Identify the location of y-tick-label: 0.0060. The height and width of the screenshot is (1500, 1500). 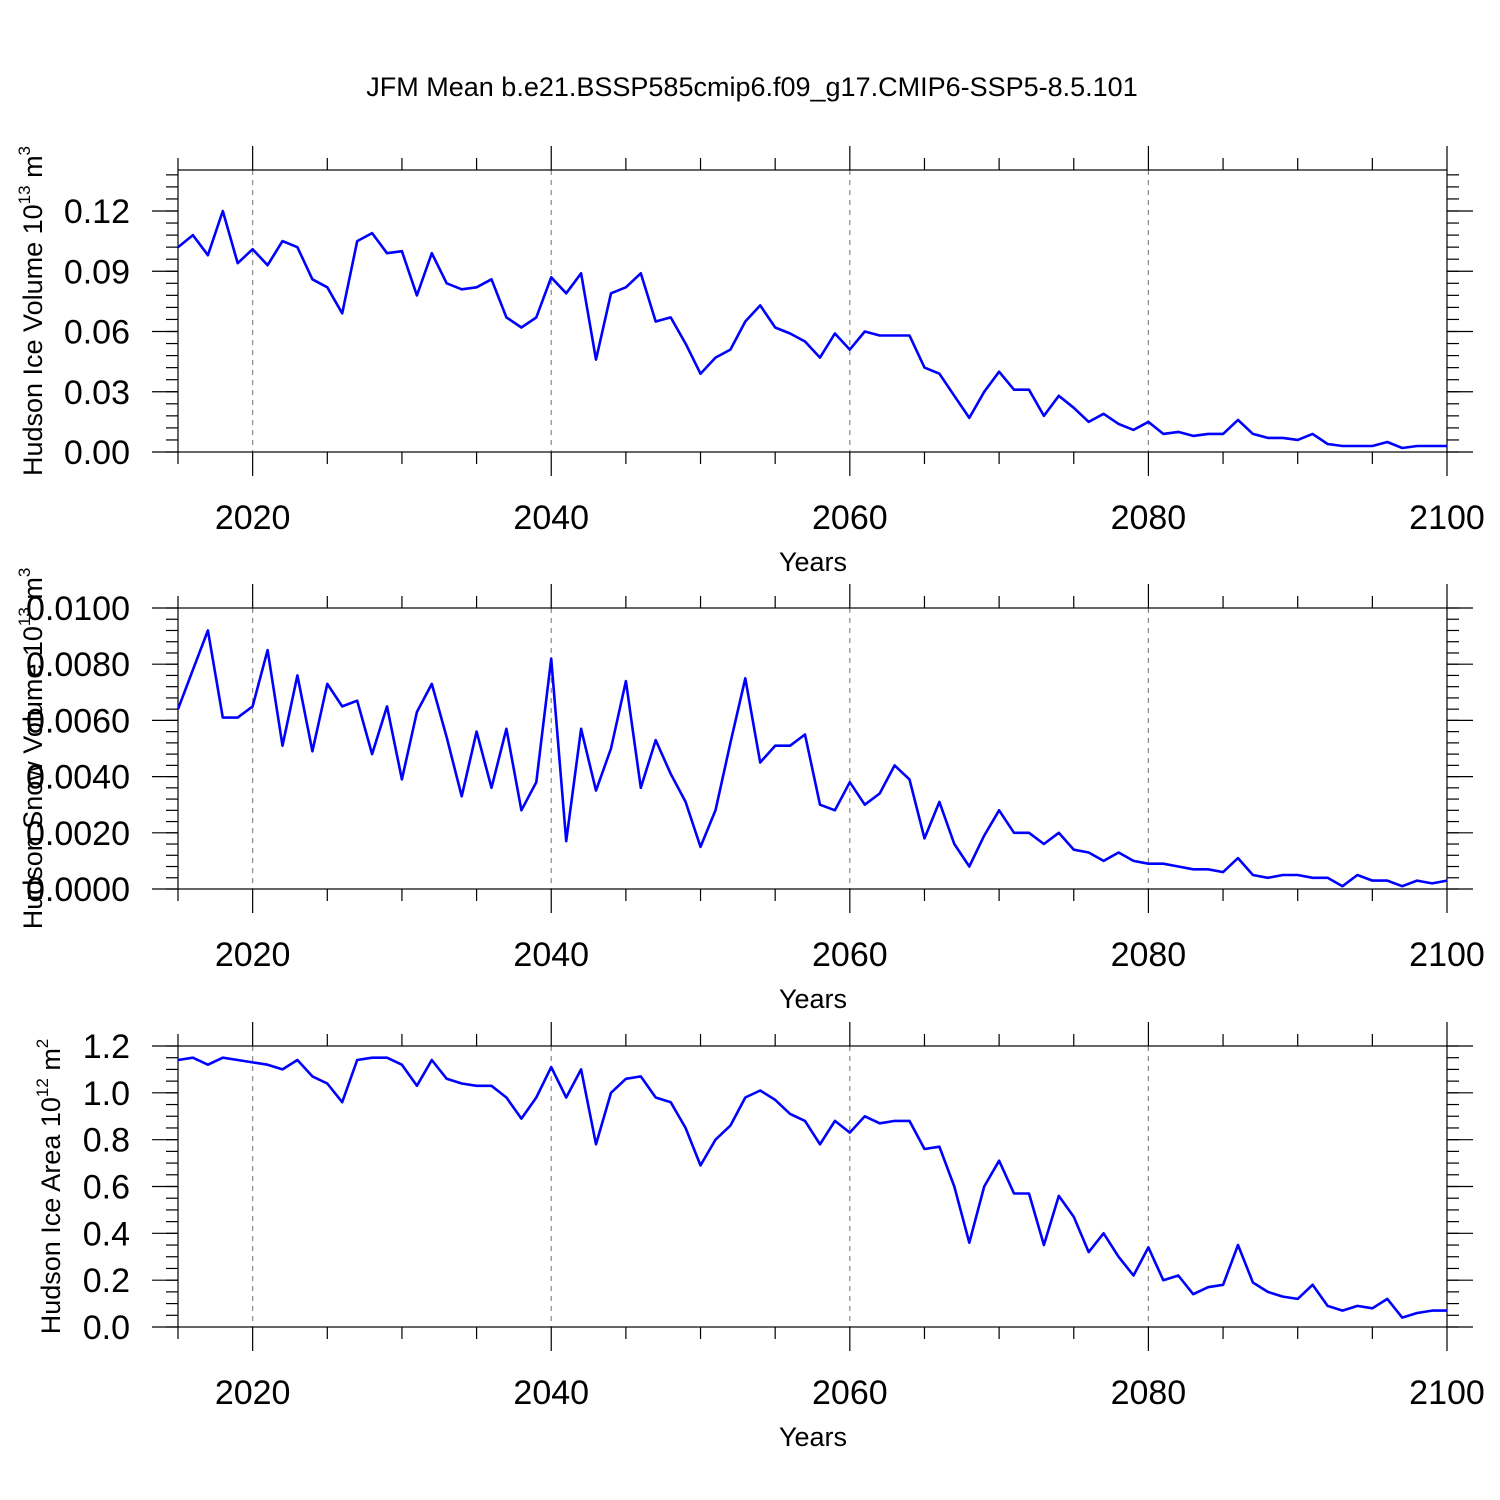
(78, 721).